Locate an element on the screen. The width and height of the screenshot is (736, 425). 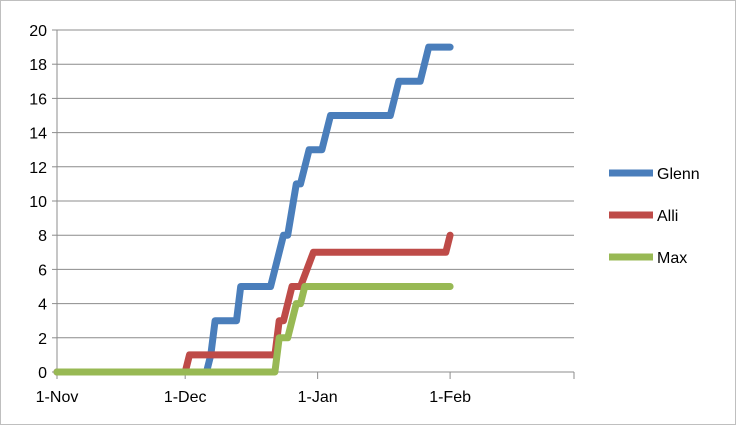
y-tick-label: 10 is located at coordinates (38, 202).